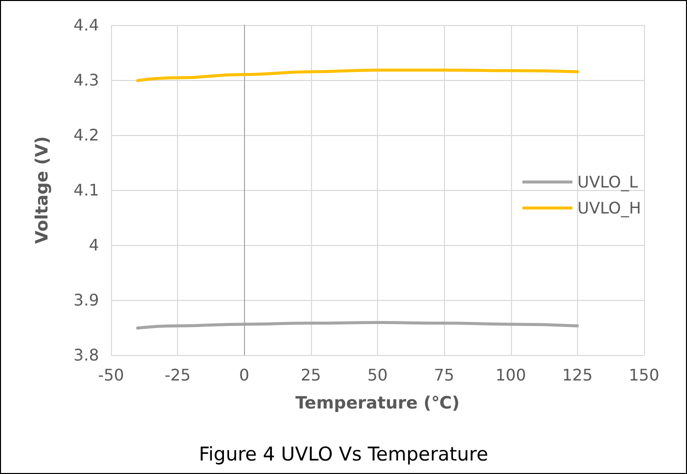  Describe the element at coordinates (343, 455) in the screenshot. I see `text: Figure 4 UVLO Vs Temperature` at that location.